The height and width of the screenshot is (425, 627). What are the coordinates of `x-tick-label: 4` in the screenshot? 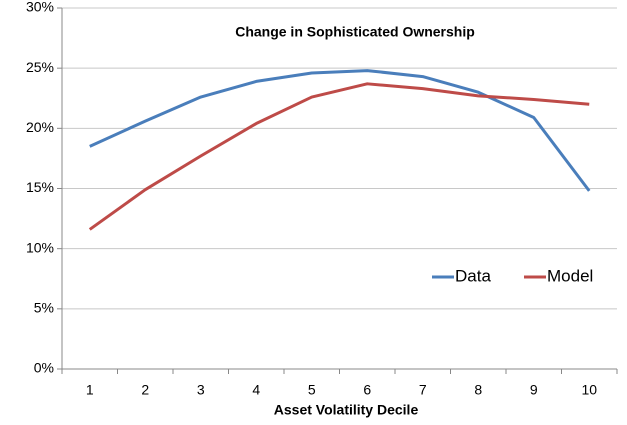 It's located at (256, 390).